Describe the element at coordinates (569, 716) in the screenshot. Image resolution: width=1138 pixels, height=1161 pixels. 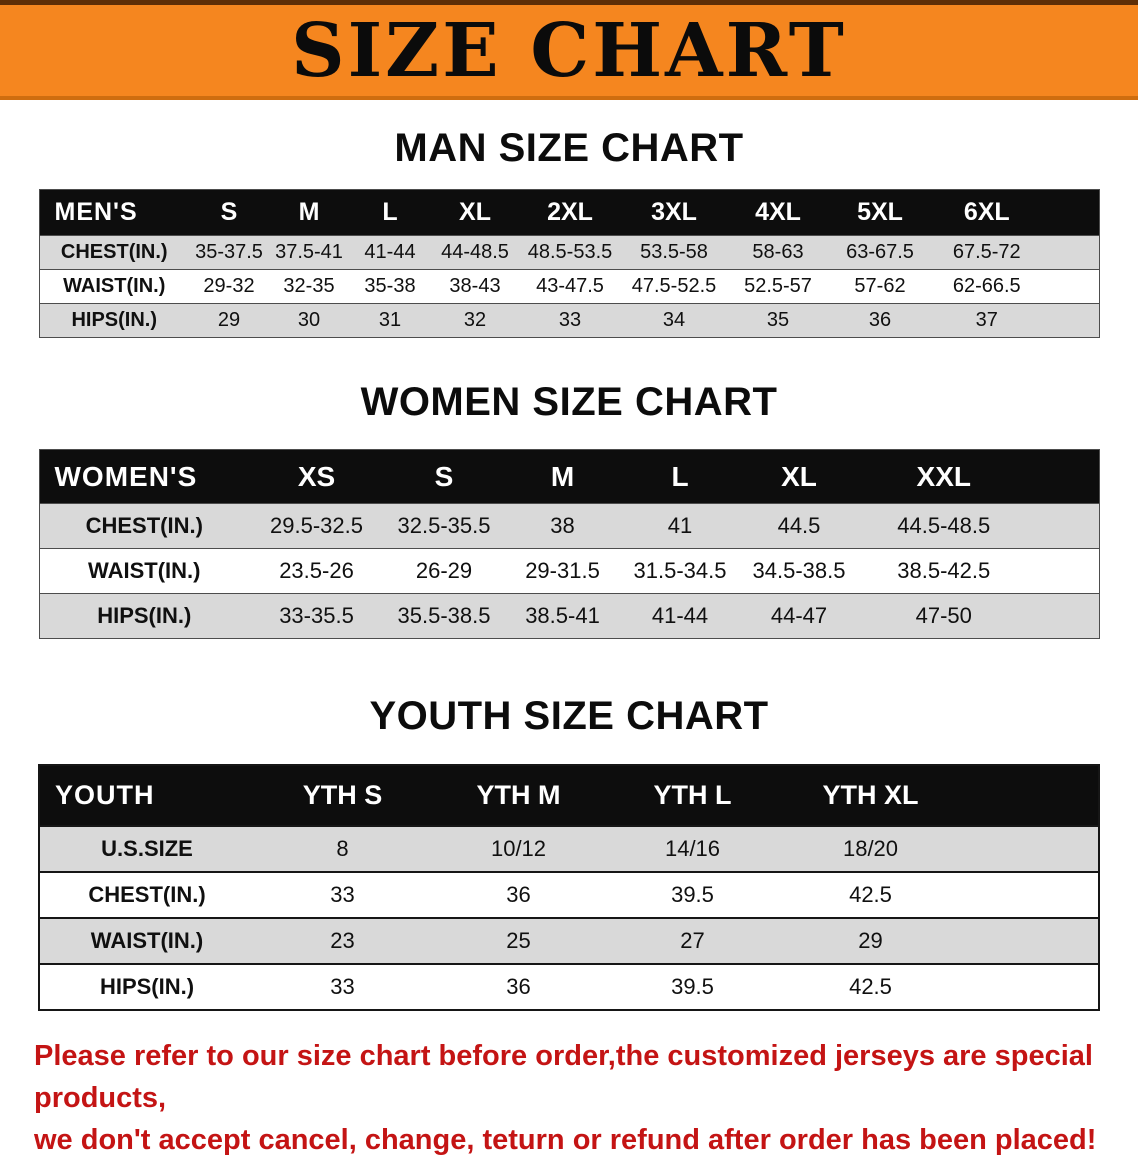
I see `youth-section-heading: YOUTH SIZE CHART` at that location.